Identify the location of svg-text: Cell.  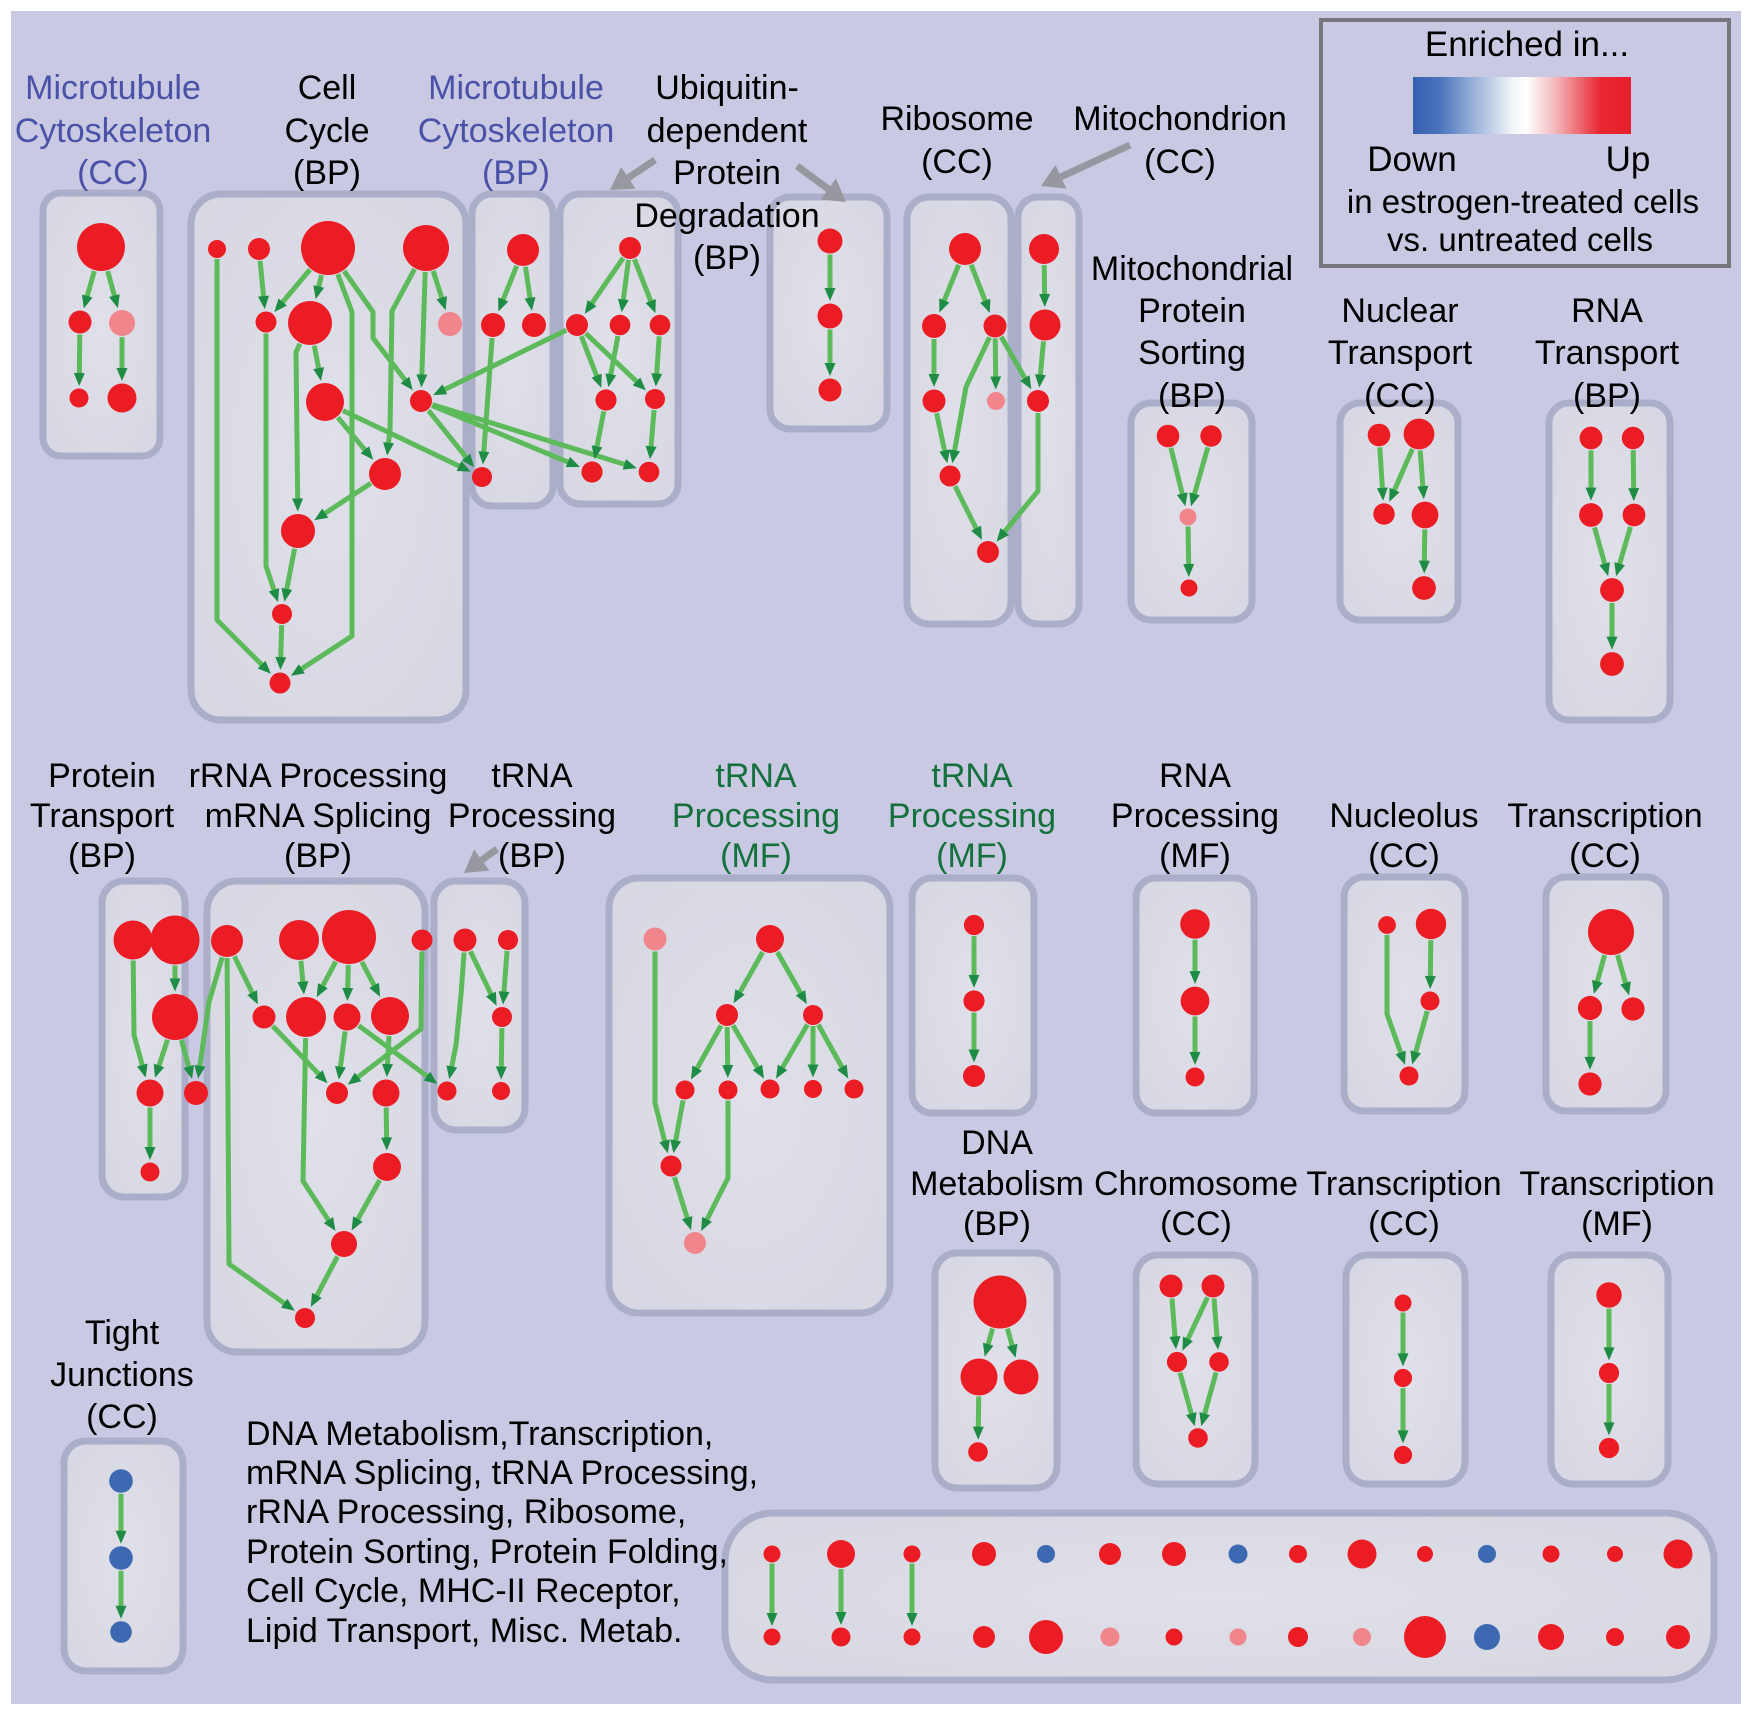
(327, 88).